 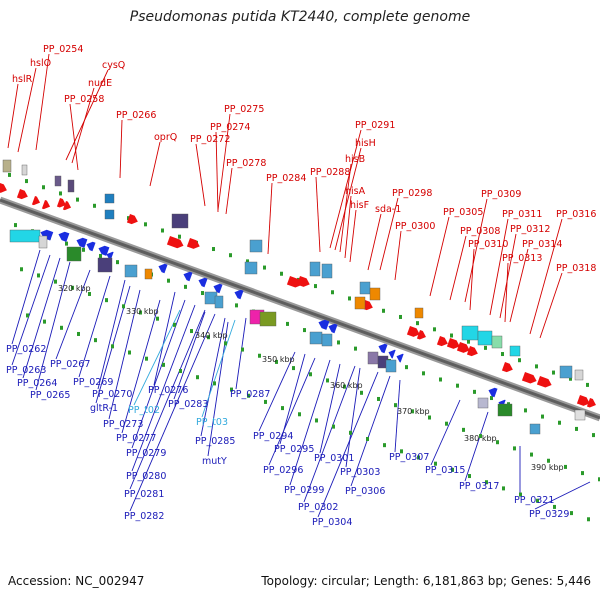 What do you see at coordinates (214, 461) in the screenshot?
I see `gene-label-muty: mutY` at bounding box center [214, 461].